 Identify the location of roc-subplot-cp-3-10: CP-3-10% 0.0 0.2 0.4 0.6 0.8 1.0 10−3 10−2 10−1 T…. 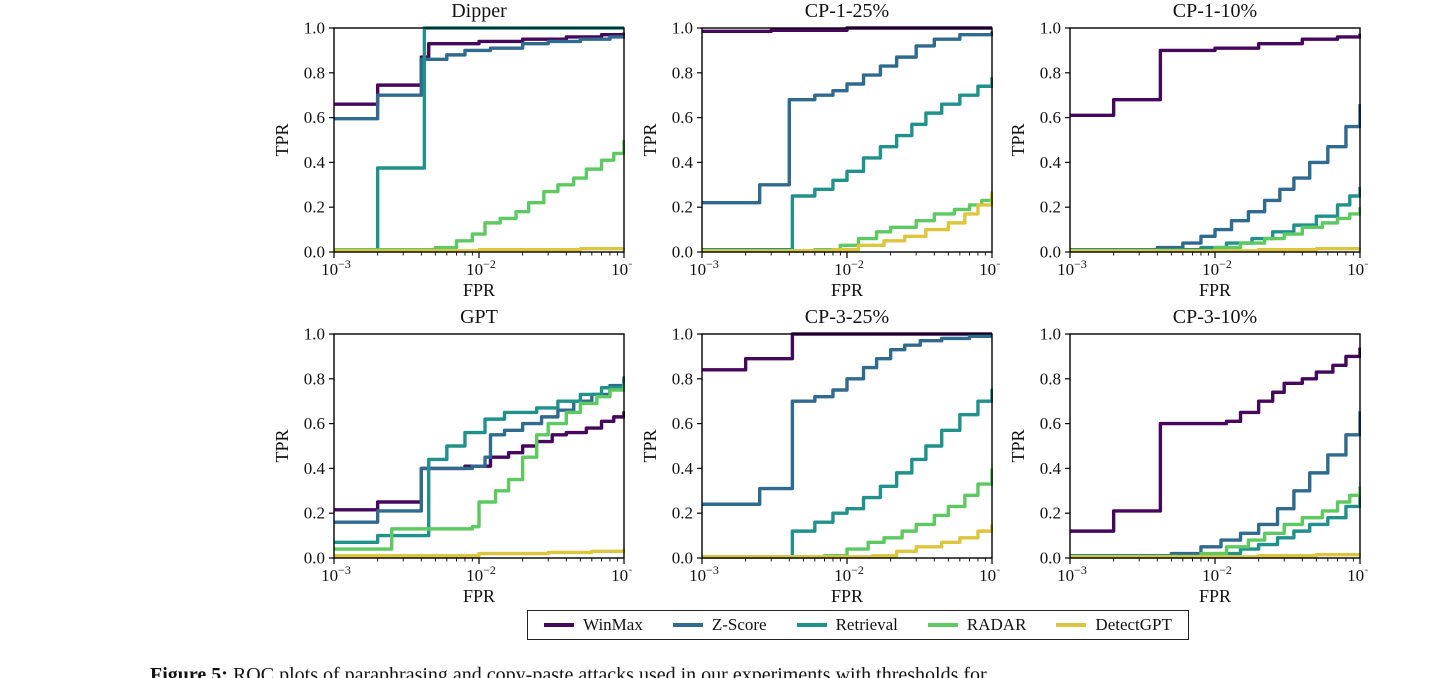
(1192, 457).